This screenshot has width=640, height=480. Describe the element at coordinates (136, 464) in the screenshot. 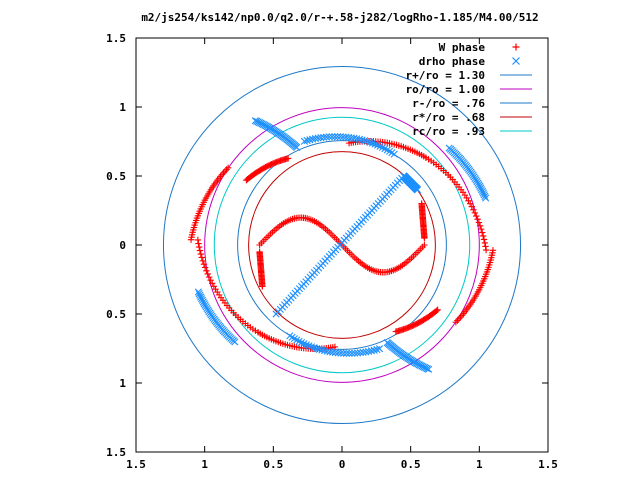

I see `x-tick-label: 1.5` at that location.